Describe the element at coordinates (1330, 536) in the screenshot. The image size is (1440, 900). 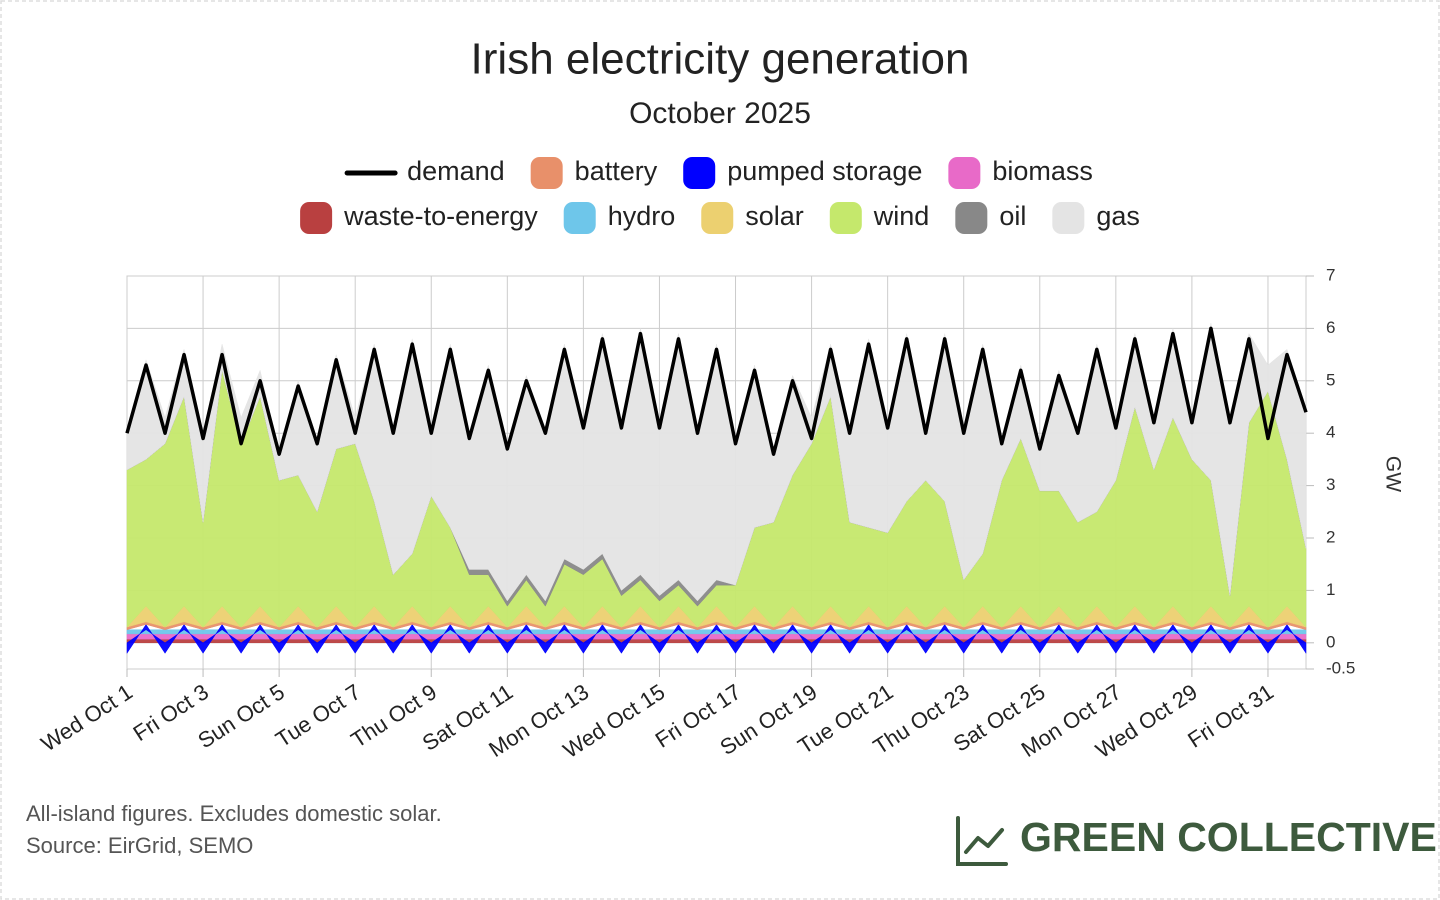
I see `y-tick-label: 2` at that location.